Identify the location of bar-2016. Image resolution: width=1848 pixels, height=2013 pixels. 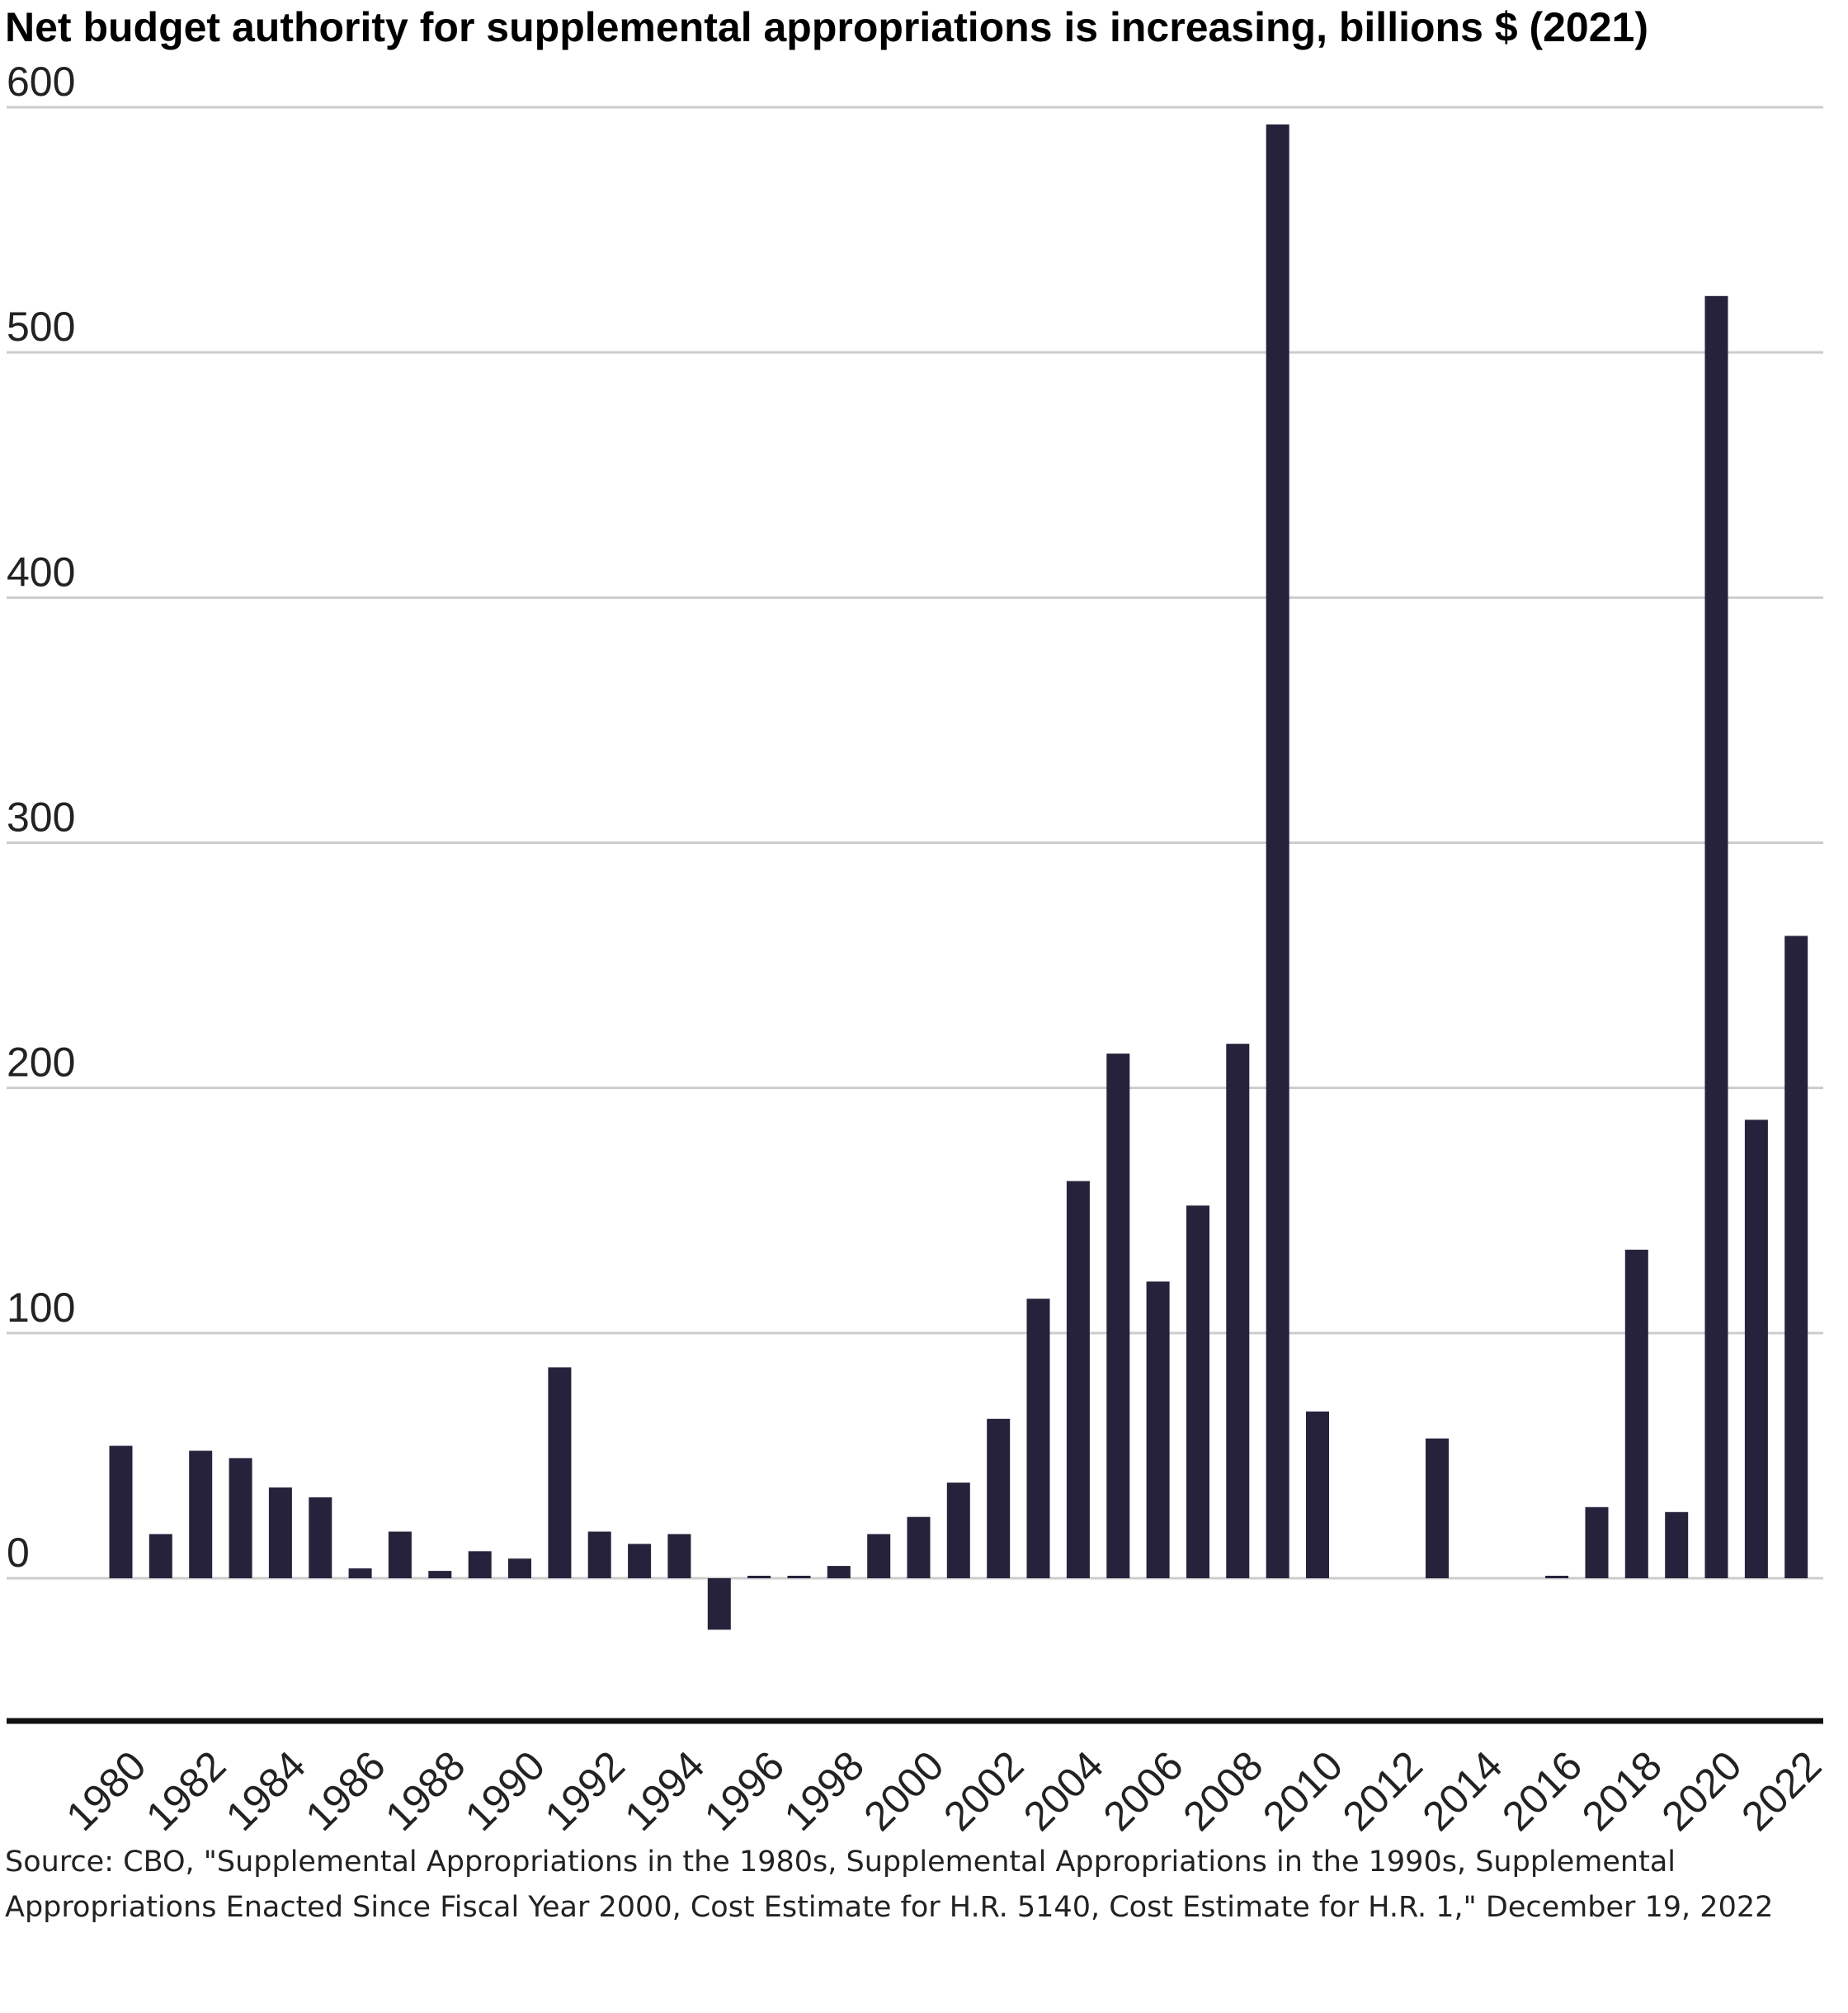
(1557, 1577).